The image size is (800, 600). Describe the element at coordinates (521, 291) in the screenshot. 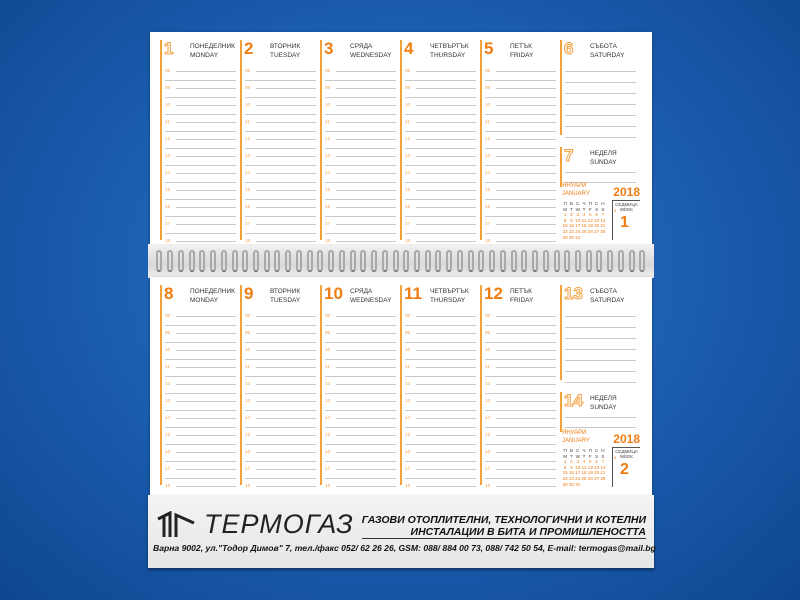

I see `day-name-bg: ПЕТЪК` at that location.